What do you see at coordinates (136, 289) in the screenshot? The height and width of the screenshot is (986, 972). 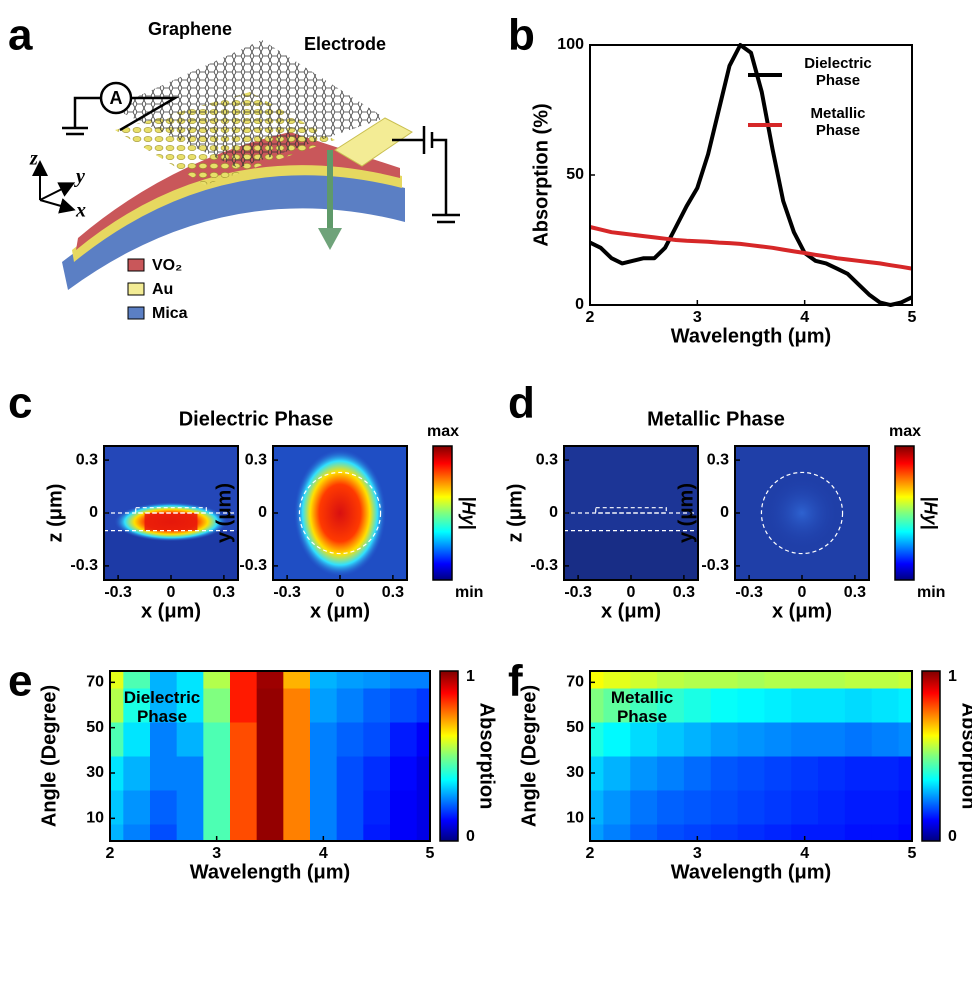 I see `legend-swatch` at bounding box center [136, 289].